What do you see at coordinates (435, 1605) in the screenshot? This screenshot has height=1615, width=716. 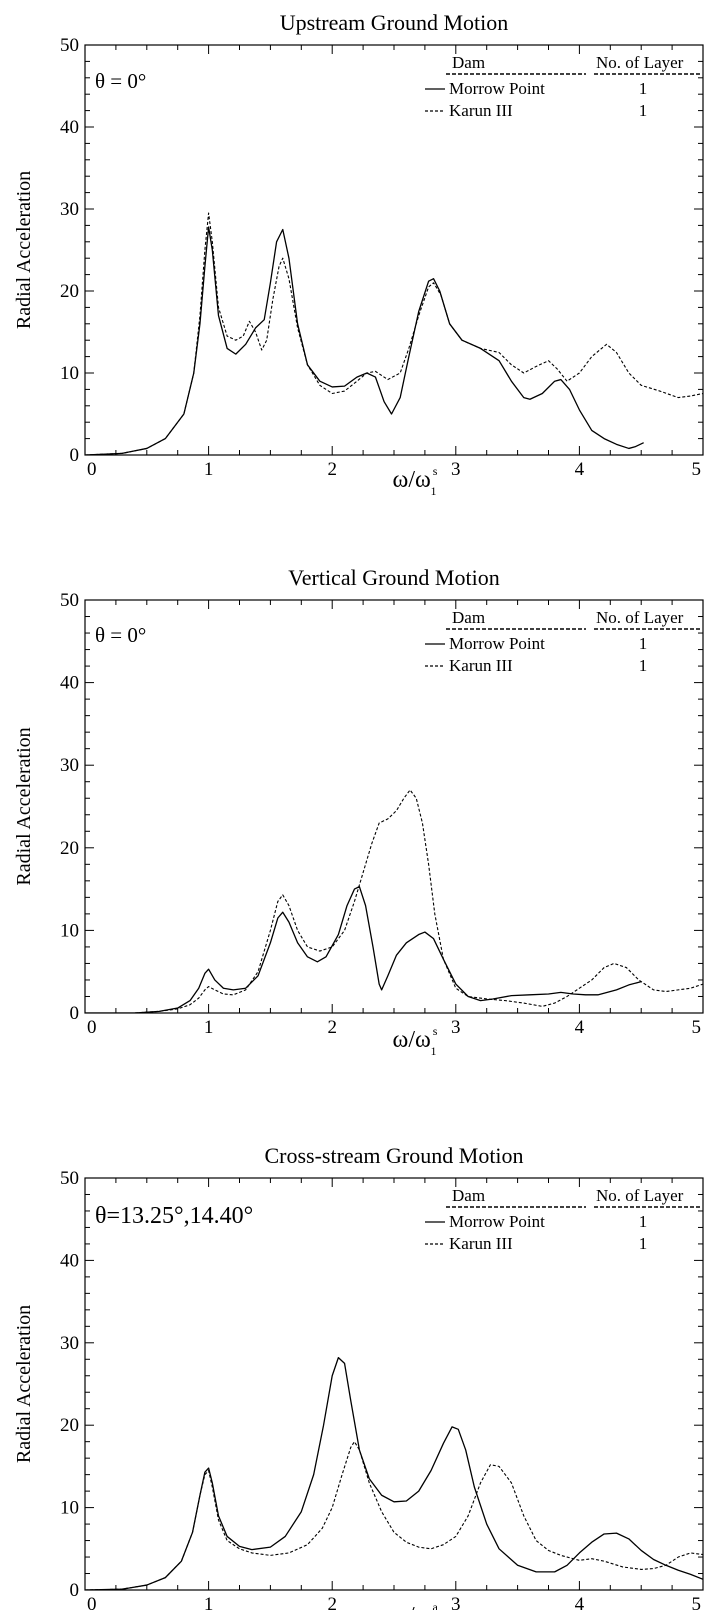 I see `x-axis-label-sup: a` at bounding box center [435, 1605].